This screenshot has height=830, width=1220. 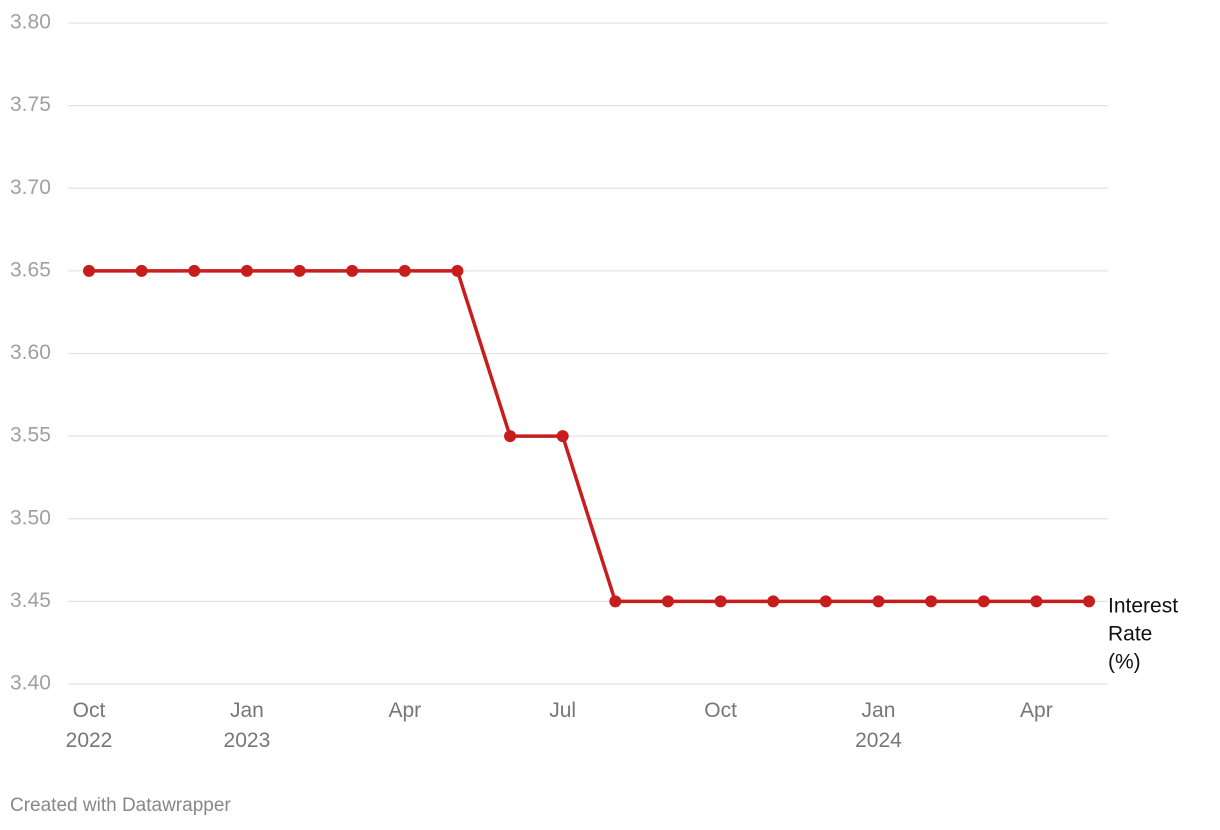 I want to click on y-tick-label: 3.65, so click(x=30, y=269).